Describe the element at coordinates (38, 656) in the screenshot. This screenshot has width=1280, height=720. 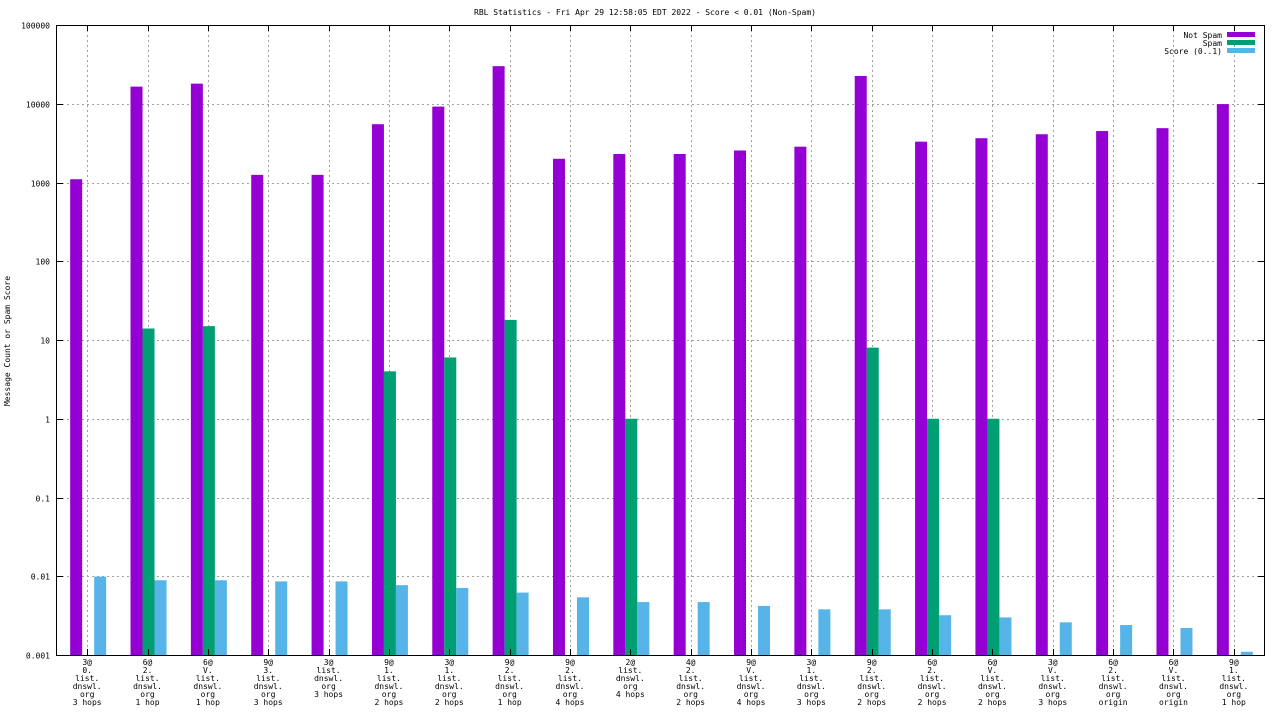
I see `y-tick-label: 0.001` at that location.